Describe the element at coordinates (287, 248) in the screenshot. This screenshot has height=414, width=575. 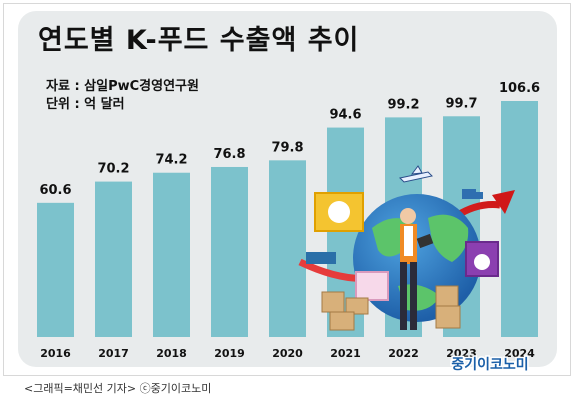
I see `bar-2020` at that location.